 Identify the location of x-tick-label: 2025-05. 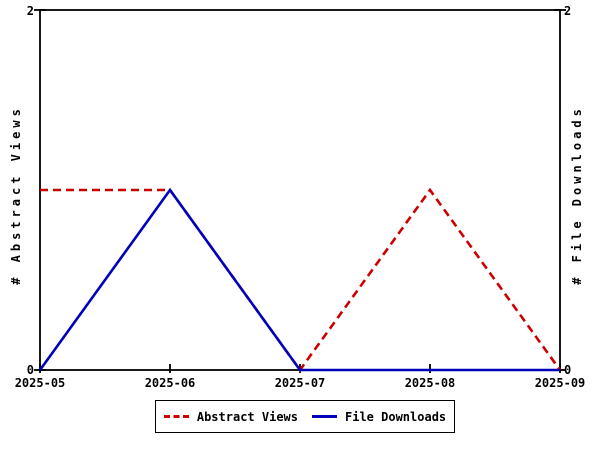
(40, 383).